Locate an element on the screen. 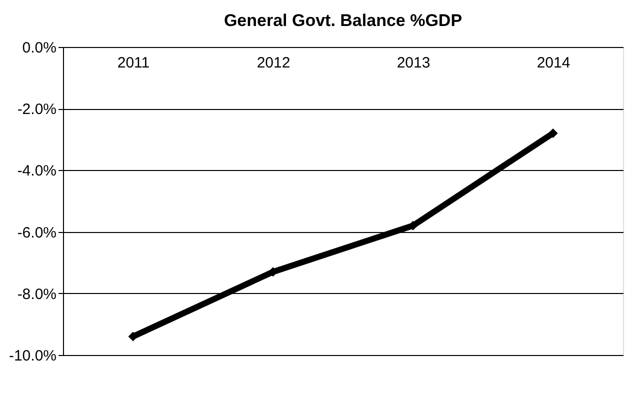  chart-title: General Govt. Balance %GDP is located at coordinates (343, 20).